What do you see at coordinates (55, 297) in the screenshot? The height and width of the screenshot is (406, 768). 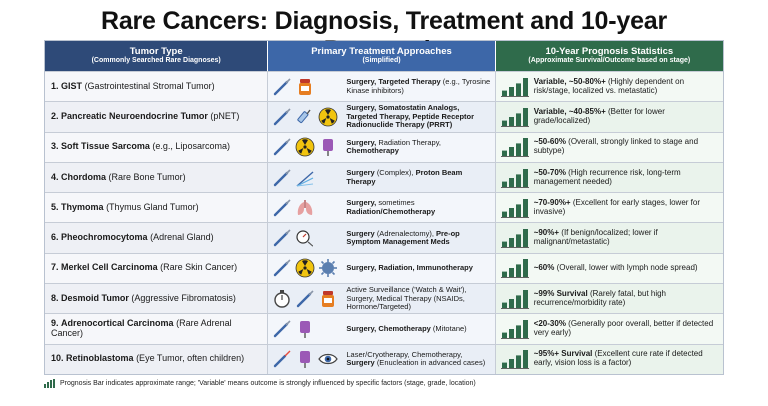 I see `tumor-number: 8.` at bounding box center [55, 297].